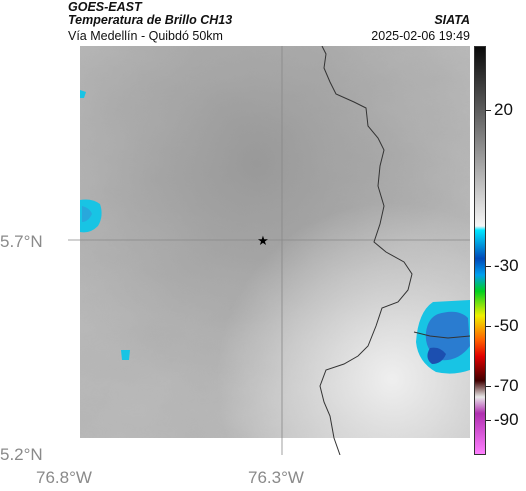 The height and width of the screenshot is (491, 526). Describe the element at coordinates (420, 36) in the screenshot. I see `timestamp: 2025-02-06 19:49` at that location.